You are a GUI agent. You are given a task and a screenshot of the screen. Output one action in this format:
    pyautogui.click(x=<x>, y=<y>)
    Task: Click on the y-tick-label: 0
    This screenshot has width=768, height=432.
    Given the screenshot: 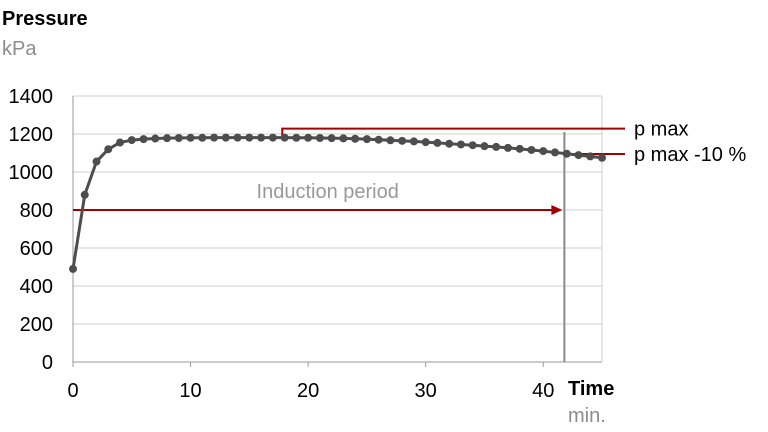 What is the action you would take?
    pyautogui.click(x=47, y=363)
    